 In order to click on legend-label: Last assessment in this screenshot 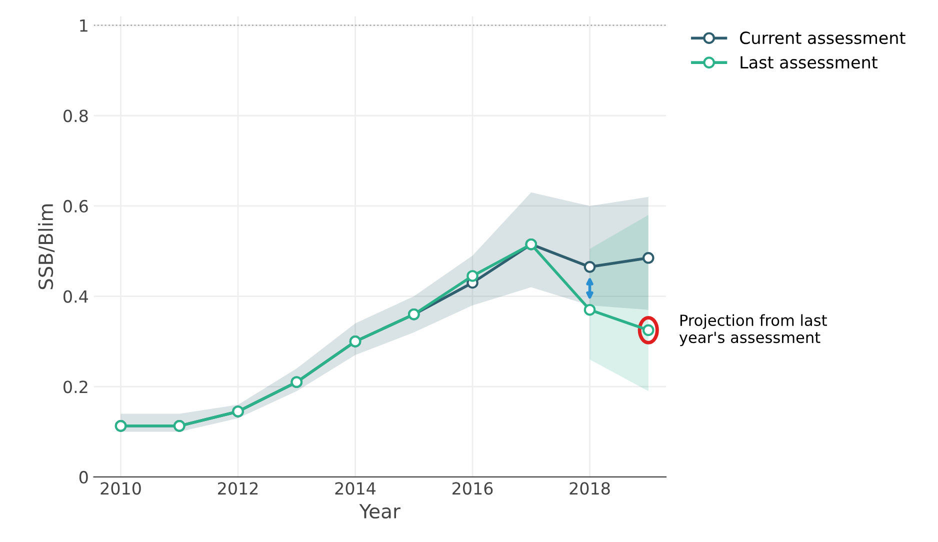, I will do `click(809, 62)`.